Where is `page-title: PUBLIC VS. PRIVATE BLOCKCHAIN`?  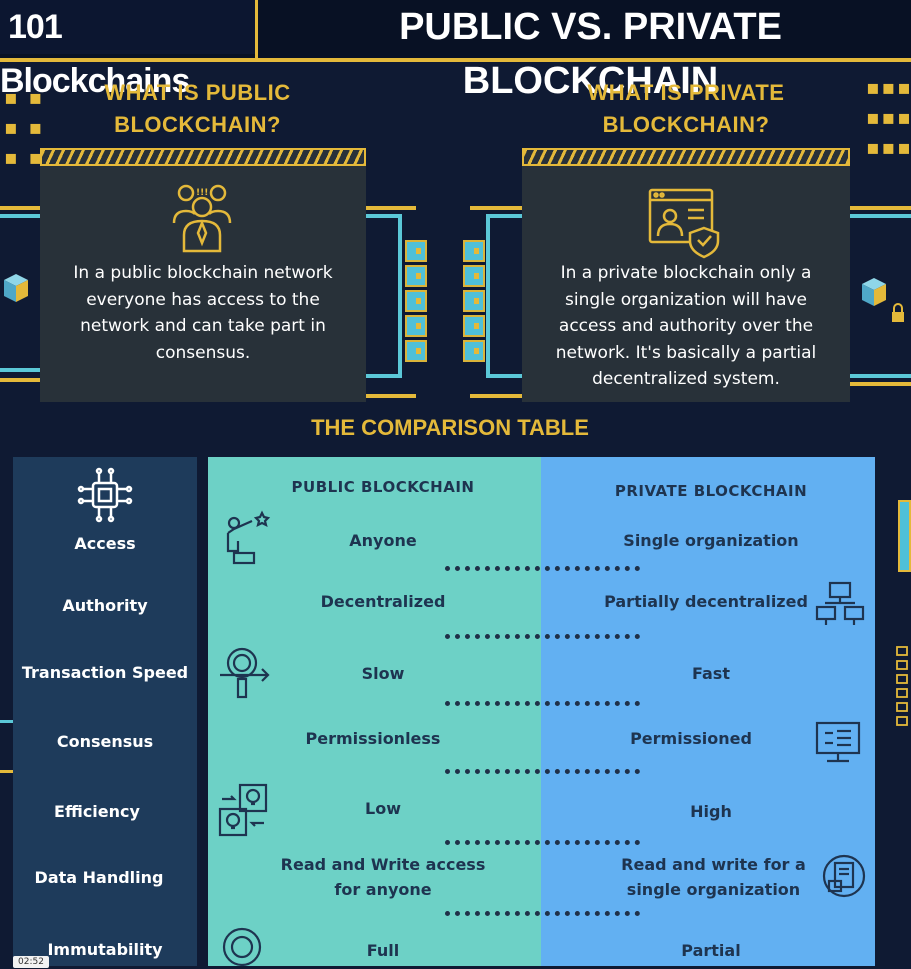 page-title: PUBLIC VS. PRIVATE BLOCKCHAIN is located at coordinates (590, 54).